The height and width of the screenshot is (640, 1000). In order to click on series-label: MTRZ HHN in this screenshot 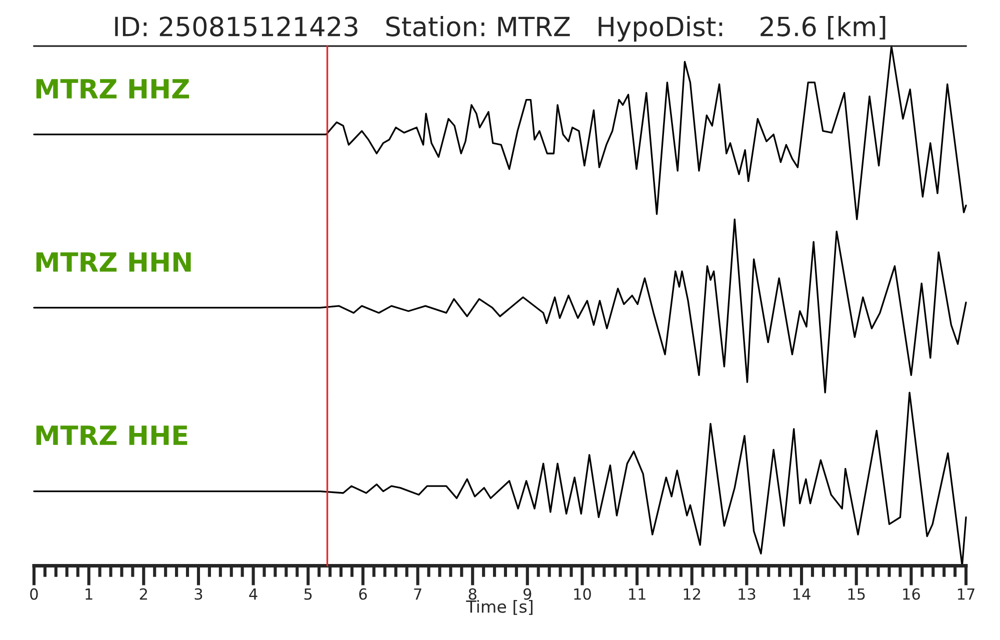, I will do `click(113, 262)`.